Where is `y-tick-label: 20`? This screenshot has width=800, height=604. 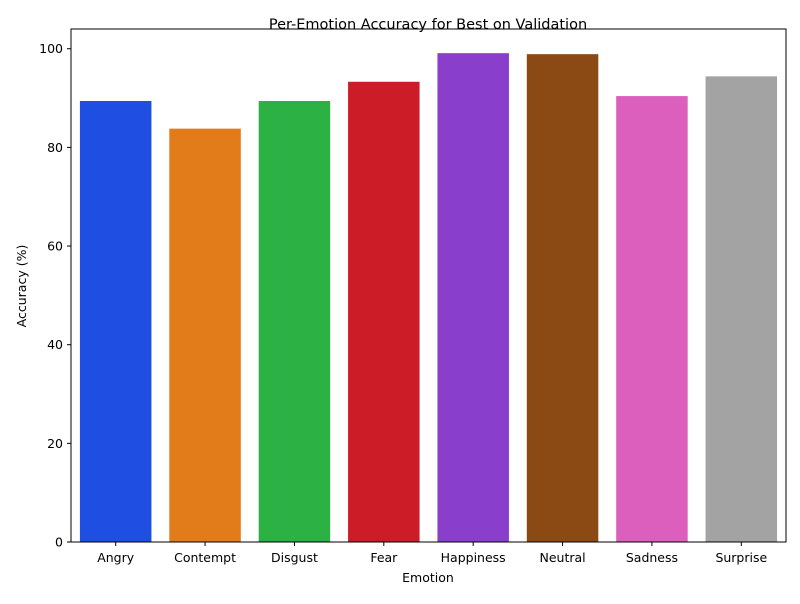 y-tick-label: 20 is located at coordinates (55, 443).